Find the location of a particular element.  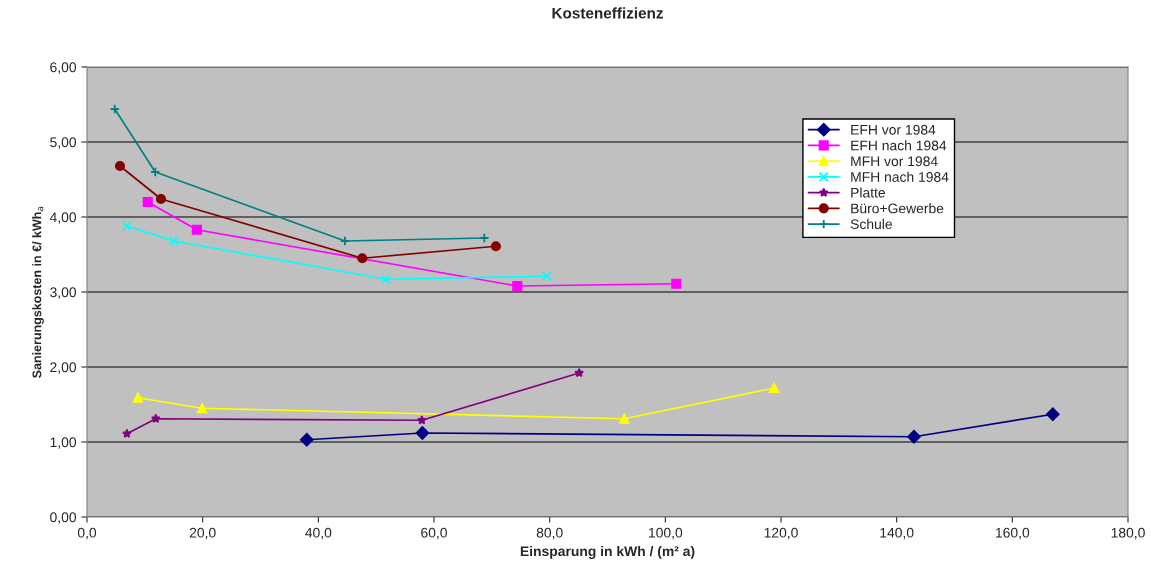

legend-label: EFH nach 1984 is located at coordinates (899, 145).